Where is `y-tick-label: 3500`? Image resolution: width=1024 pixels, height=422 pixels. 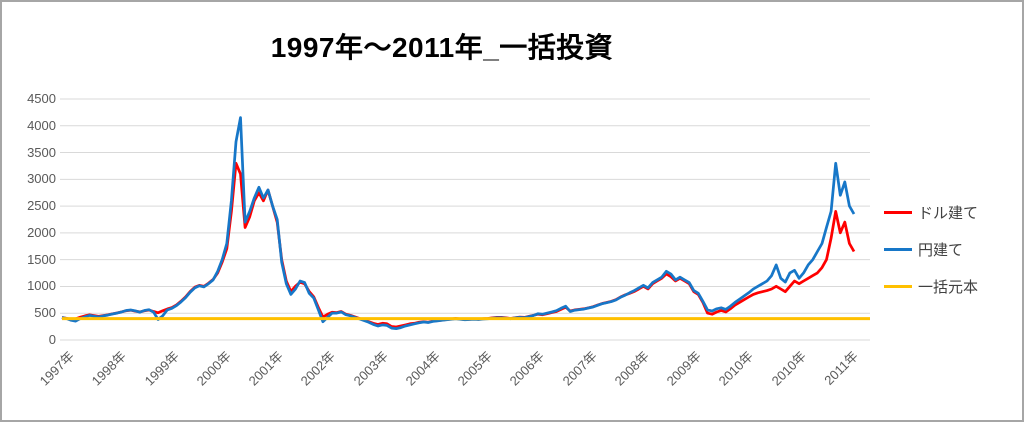
y-tick-label: 3500 is located at coordinates (41, 152).